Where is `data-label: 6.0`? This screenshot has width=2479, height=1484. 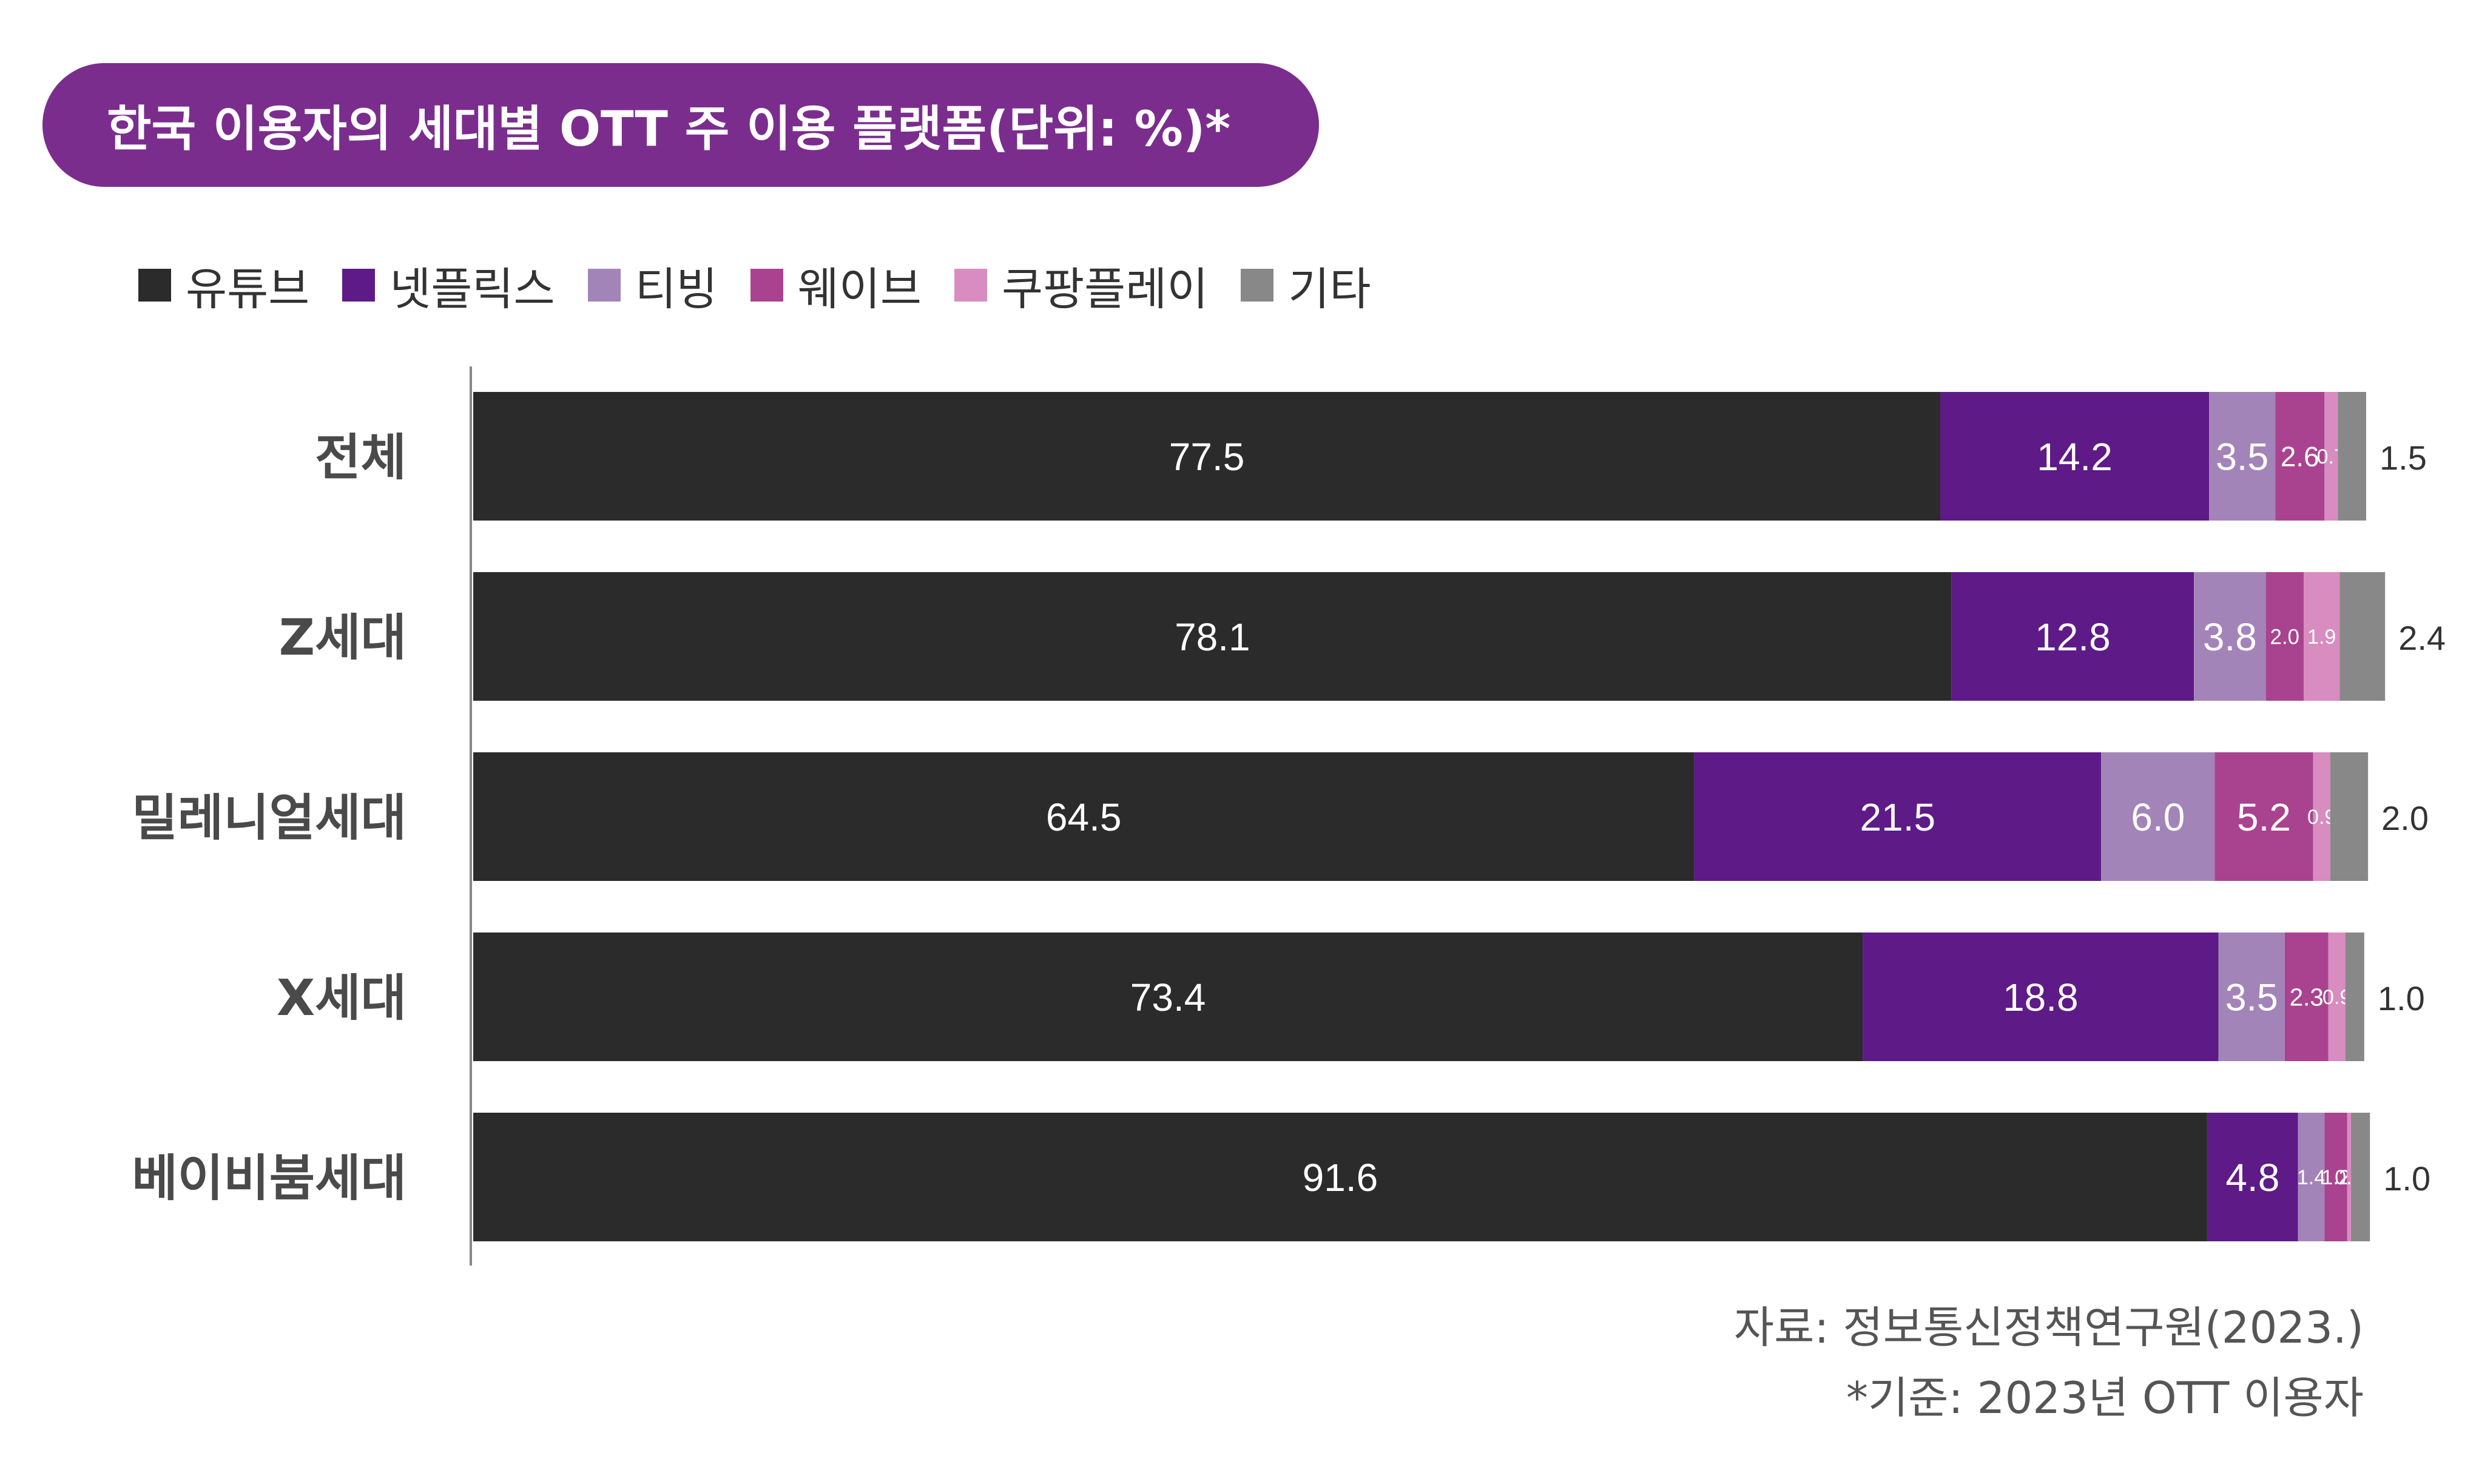 data-label: 6.0 is located at coordinates (2158, 817).